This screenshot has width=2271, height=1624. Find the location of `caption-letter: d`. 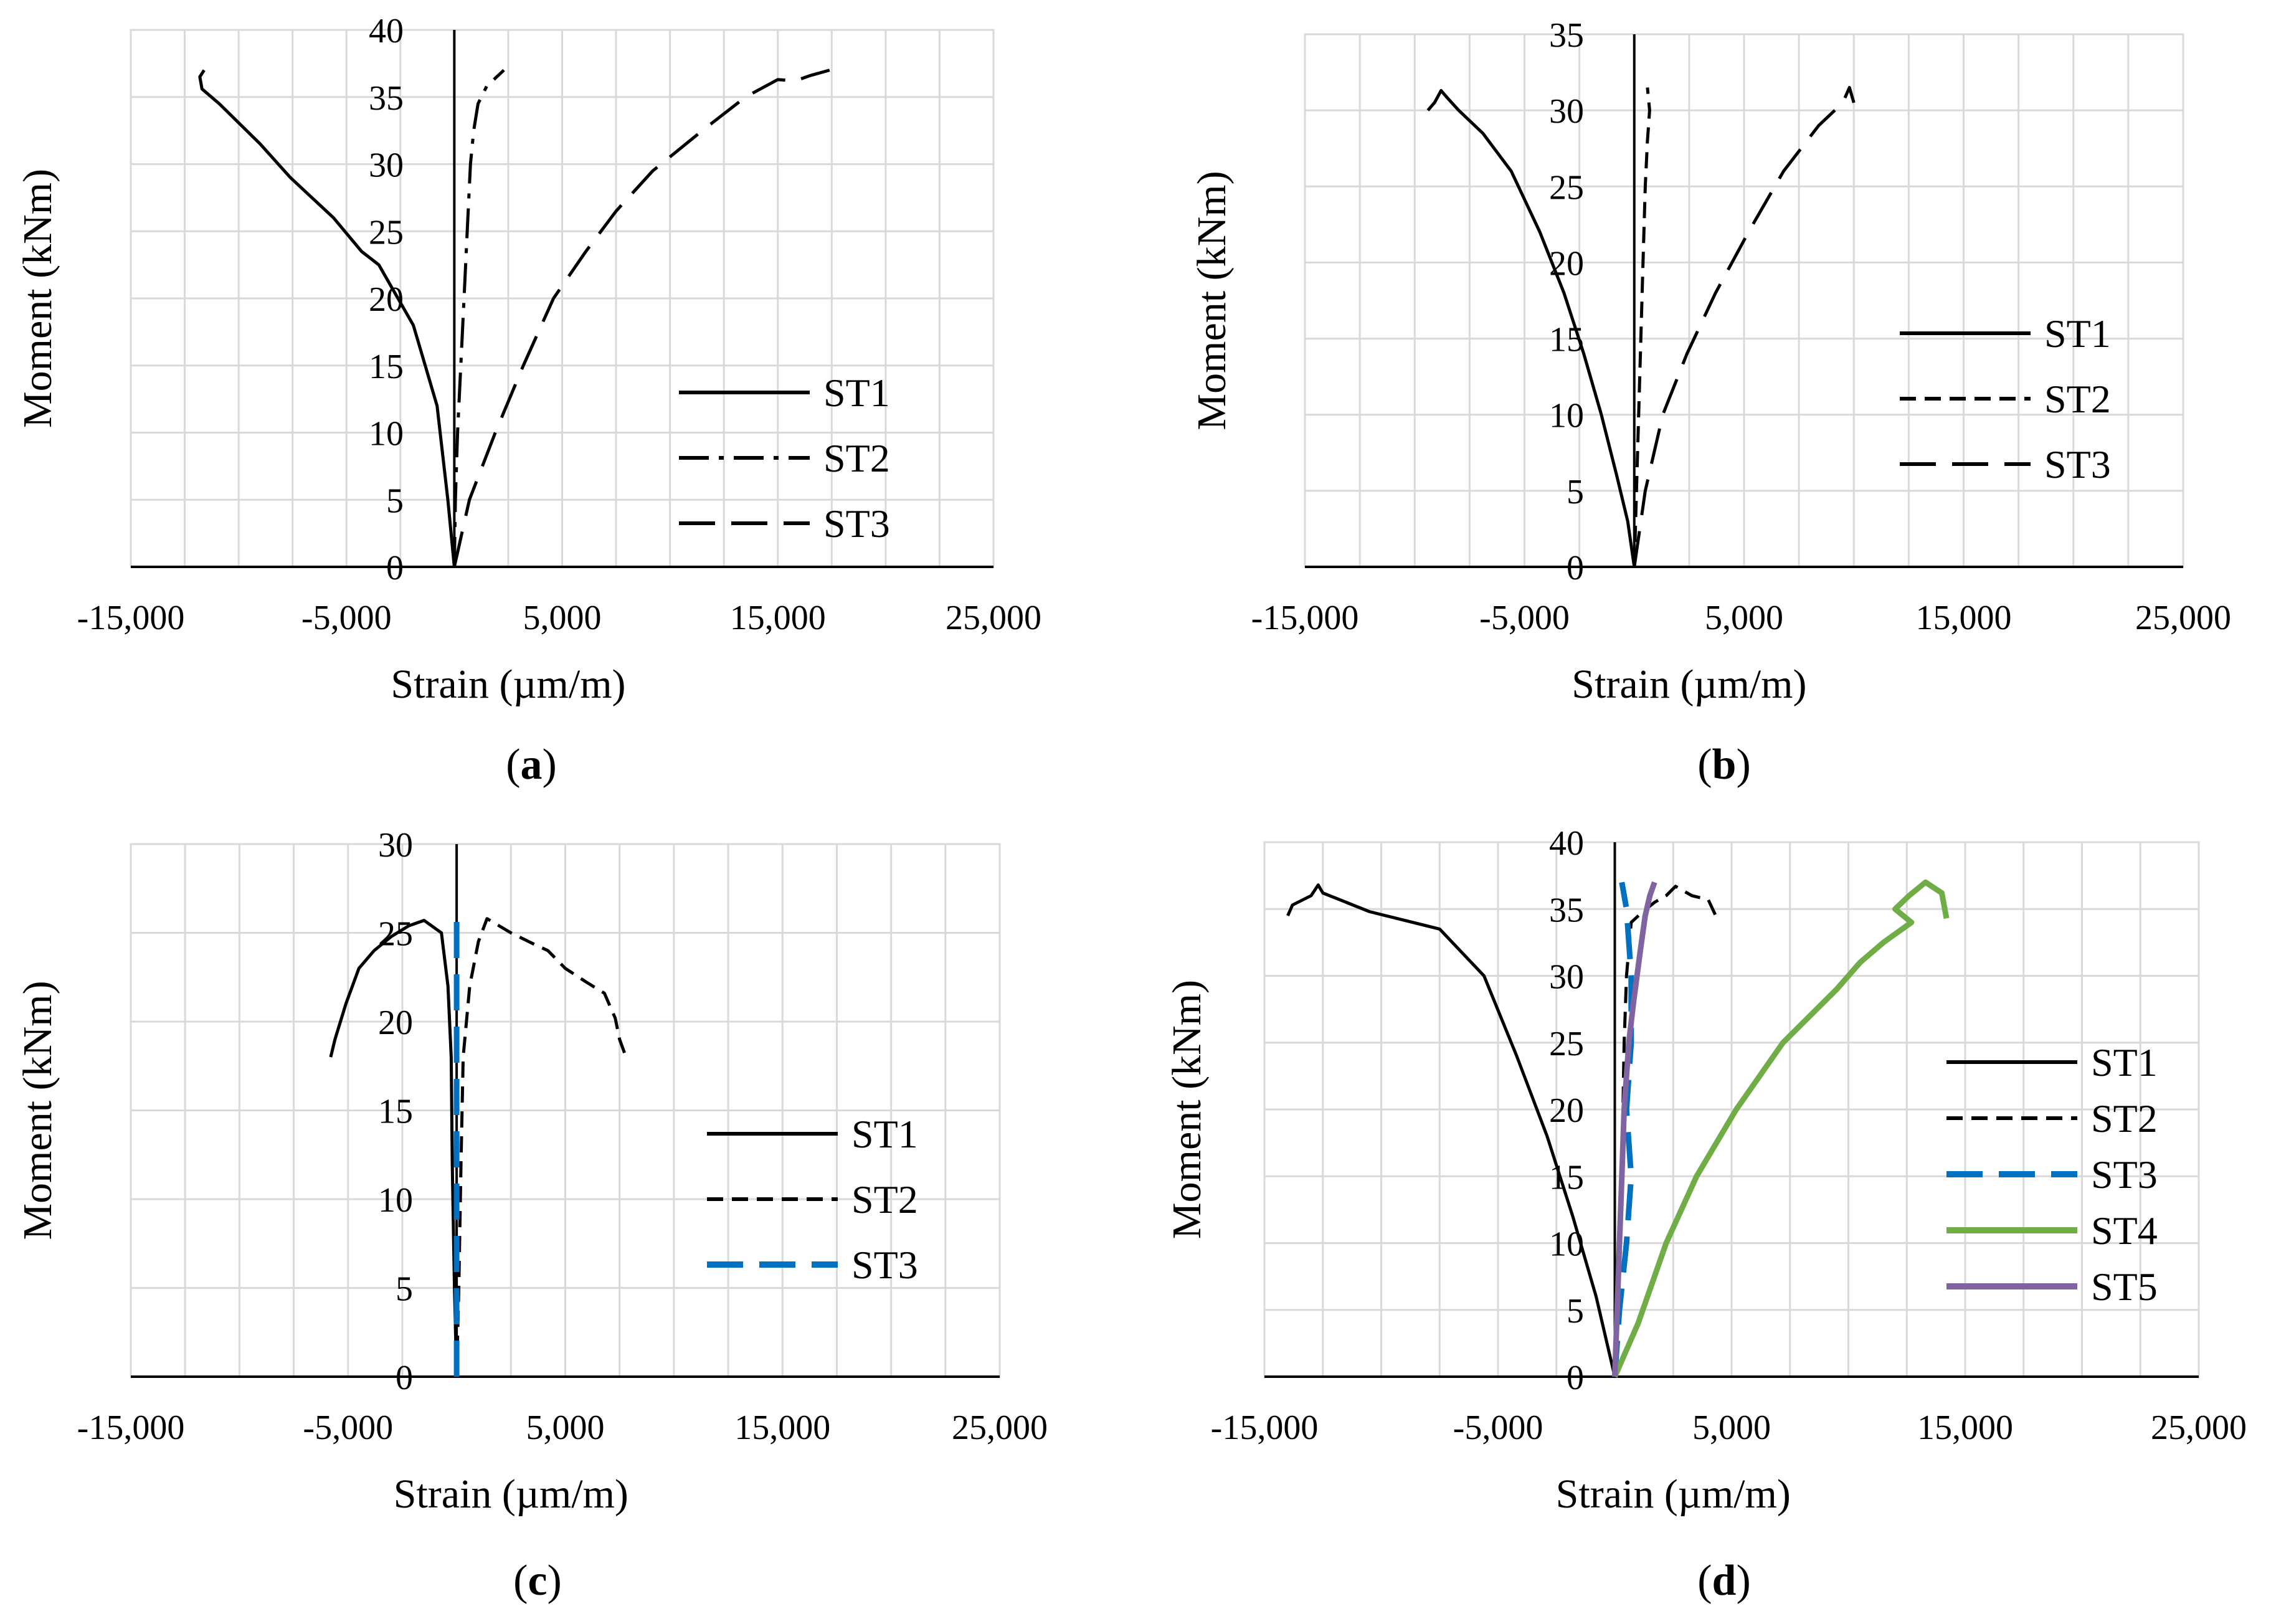

caption-letter: d is located at coordinates (1724, 1581).